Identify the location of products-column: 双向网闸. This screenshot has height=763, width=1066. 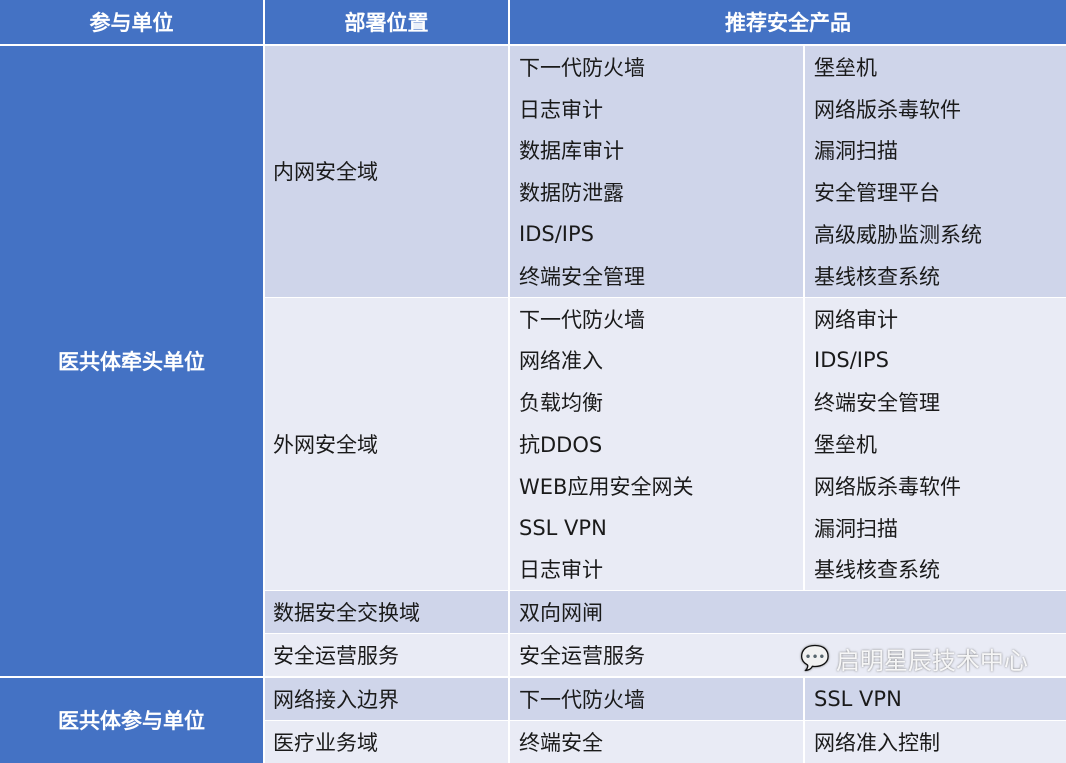
(656, 612).